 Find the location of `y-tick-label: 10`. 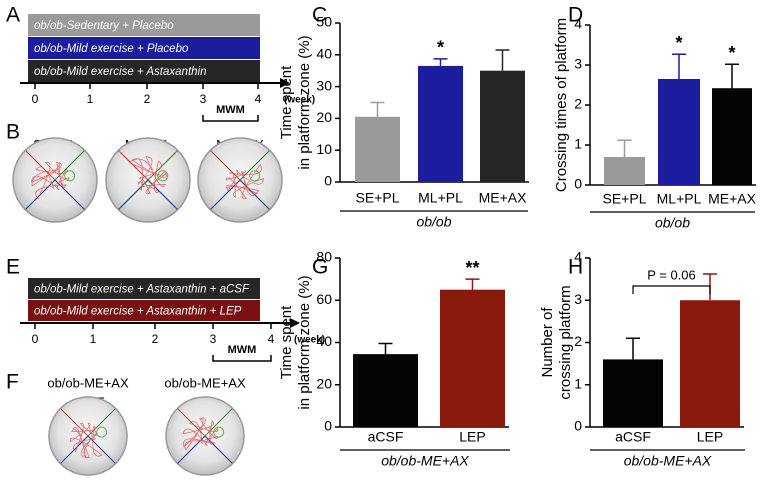

y-tick-label: 10 is located at coordinates (324, 149).